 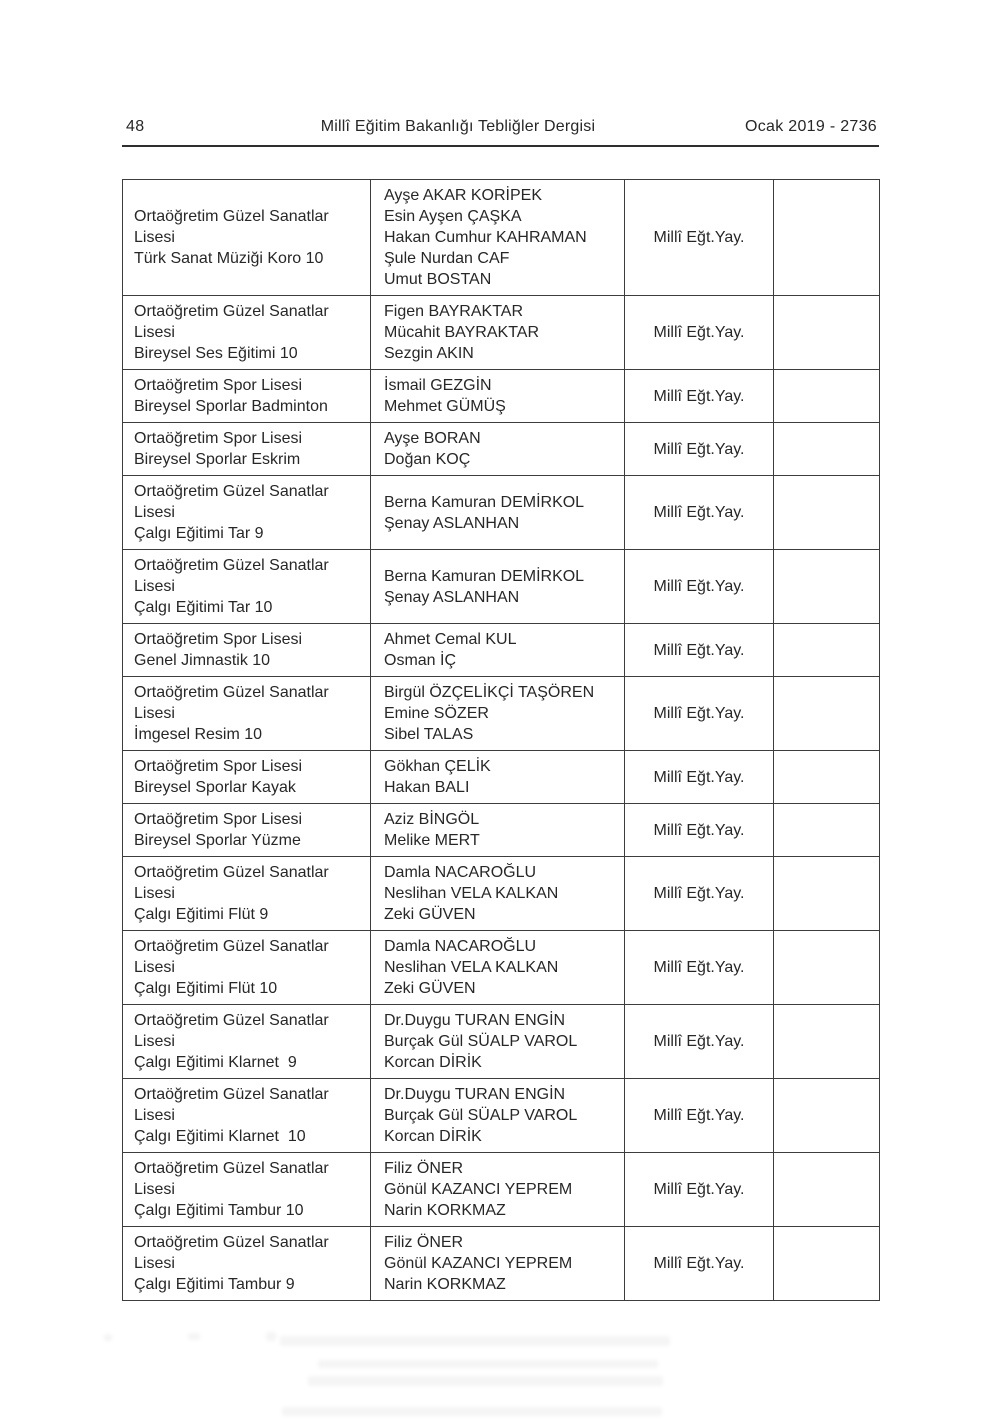 I want to click on cell-line: İmgesel Resim 10, so click(x=198, y=734).